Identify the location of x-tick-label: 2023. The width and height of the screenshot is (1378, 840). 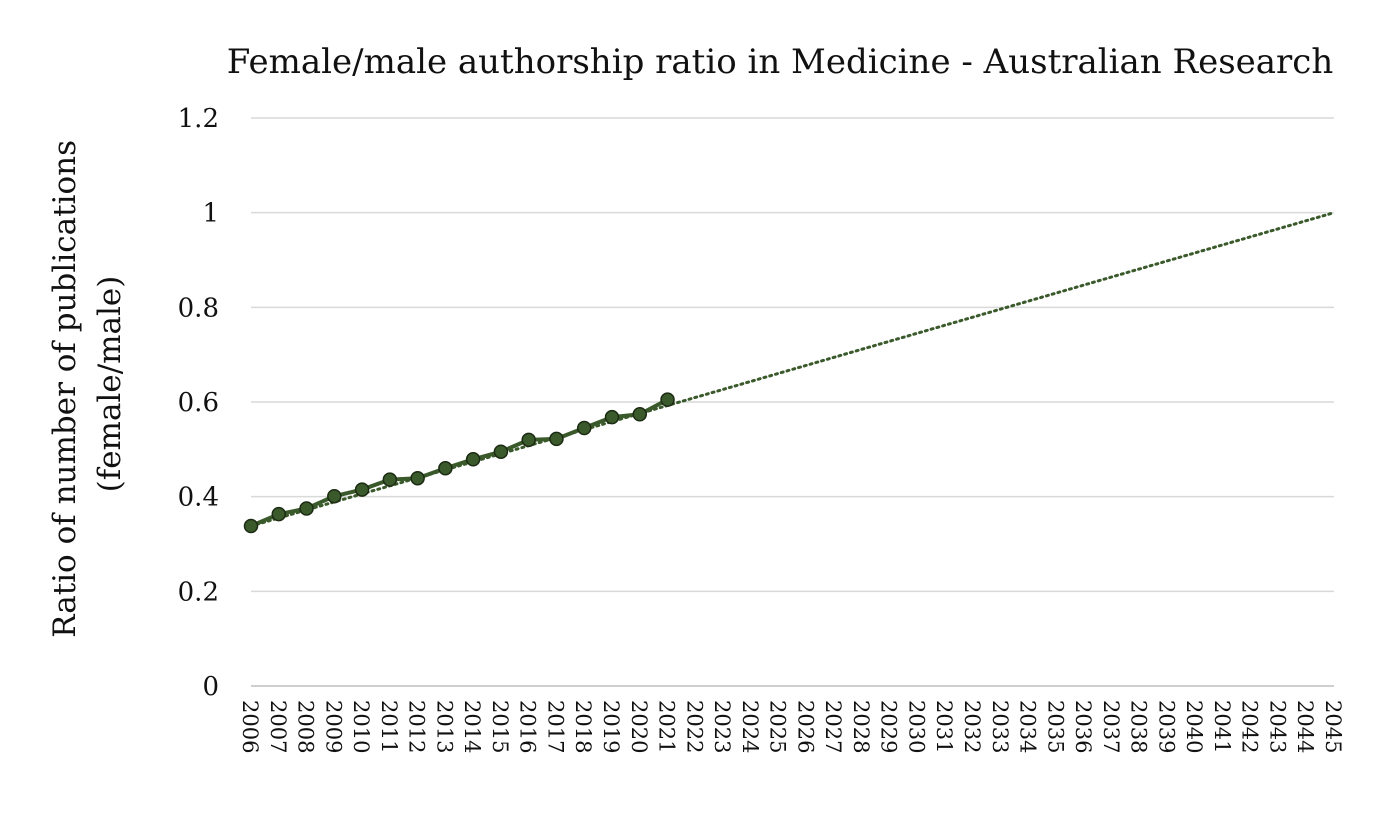
(722, 726).